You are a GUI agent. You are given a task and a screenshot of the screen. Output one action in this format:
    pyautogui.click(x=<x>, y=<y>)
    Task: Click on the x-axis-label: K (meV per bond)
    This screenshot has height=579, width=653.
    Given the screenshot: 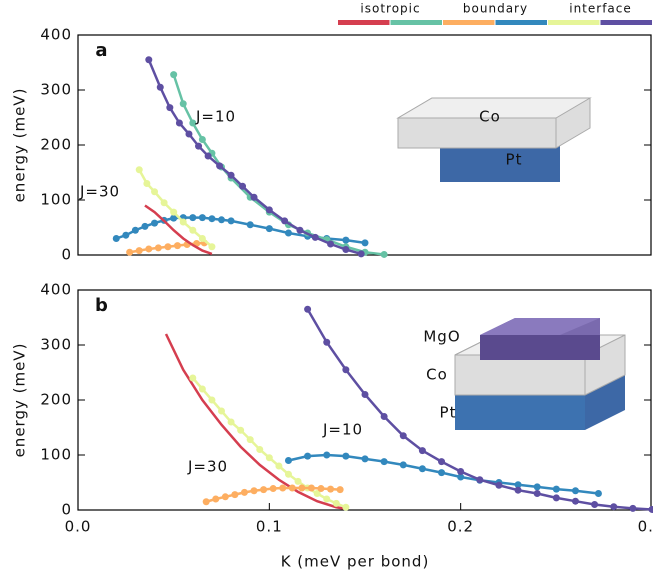 What is the action you would take?
    pyautogui.click(x=355, y=562)
    